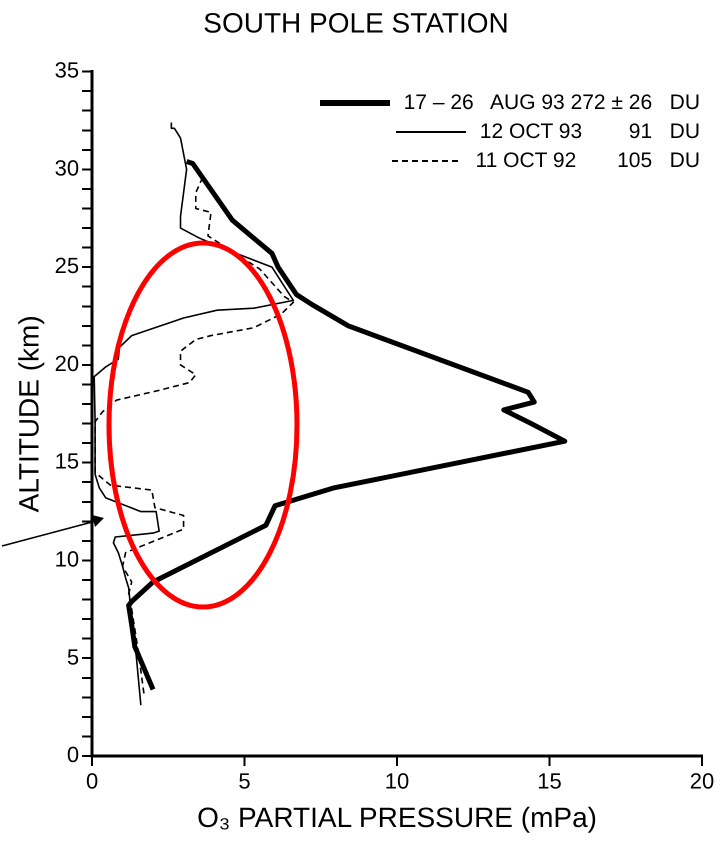  What do you see at coordinates (552, 103) in the screenshot?
I see `legend-label: 17 – 26 AUG 93 272 ± 26 DU` at bounding box center [552, 103].